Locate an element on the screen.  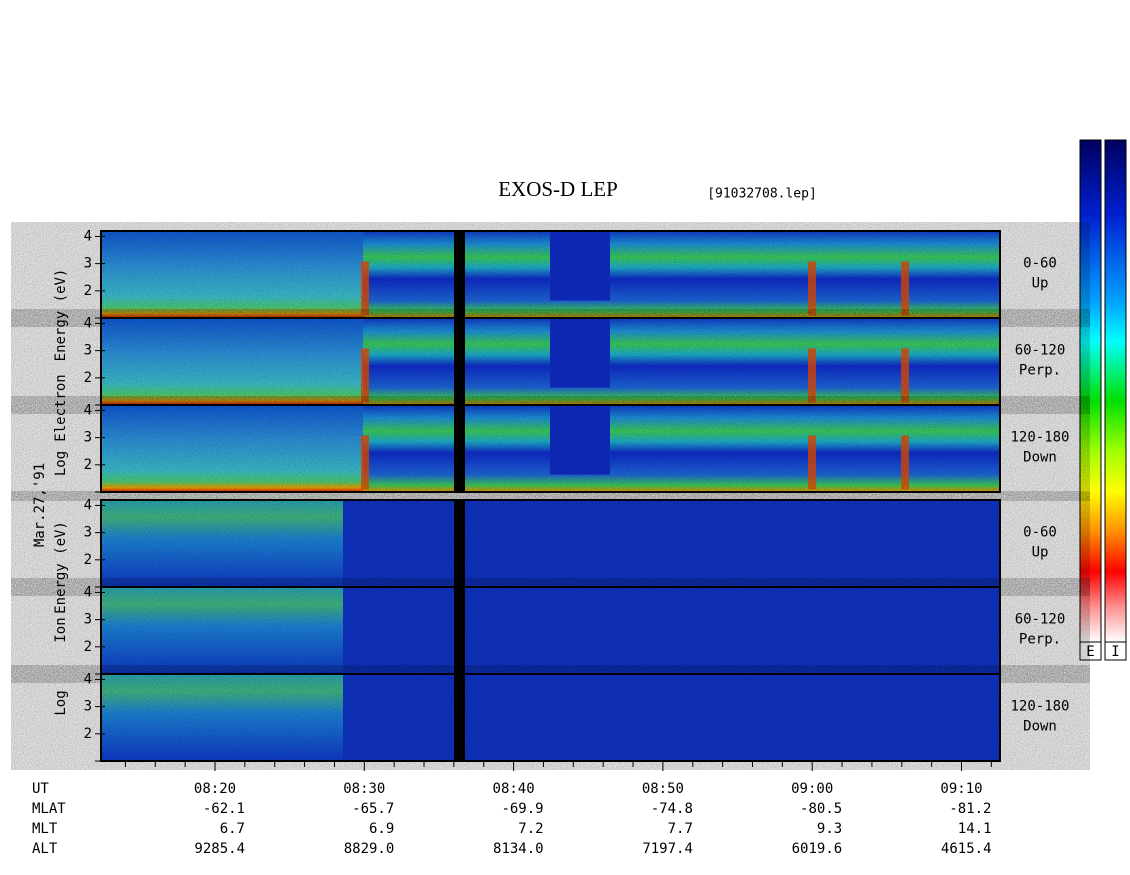
footer-row-name: MLT is located at coordinates (45, 829).